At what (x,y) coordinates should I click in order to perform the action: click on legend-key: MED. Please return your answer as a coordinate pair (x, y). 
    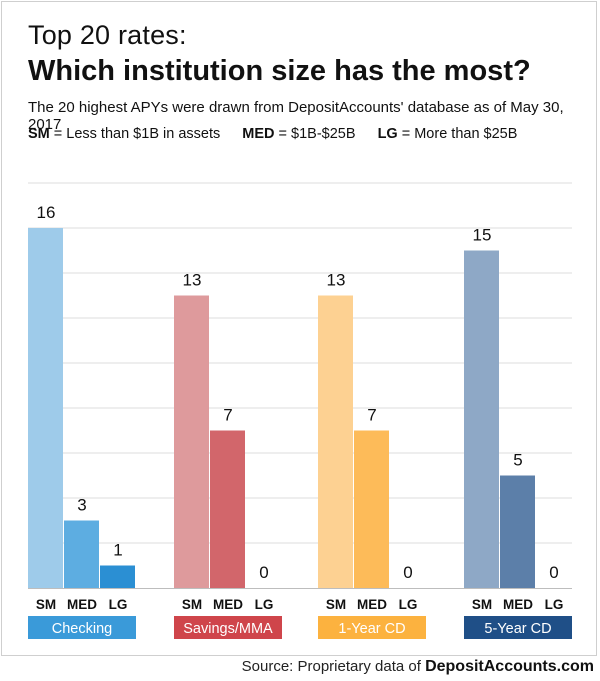
    Looking at the image, I should click on (258, 134).